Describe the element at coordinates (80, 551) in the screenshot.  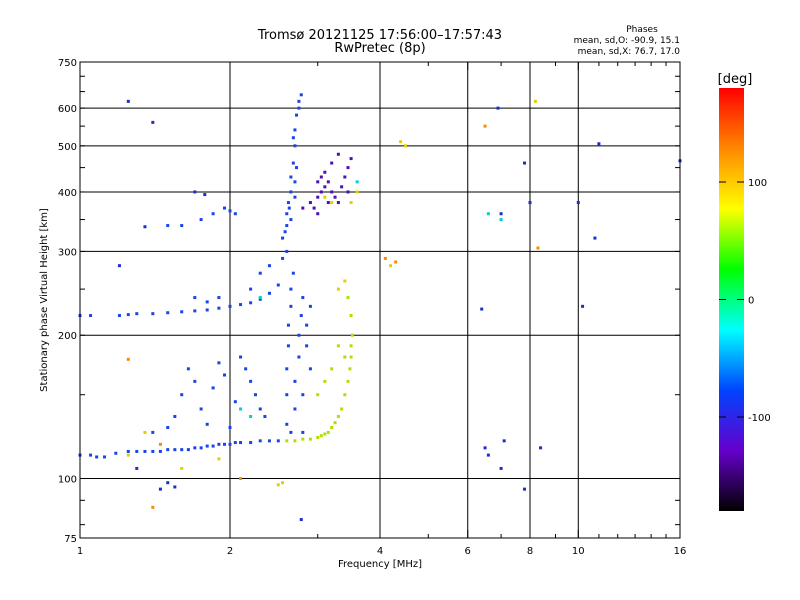
I see `x-tick-label: 1` at that location.